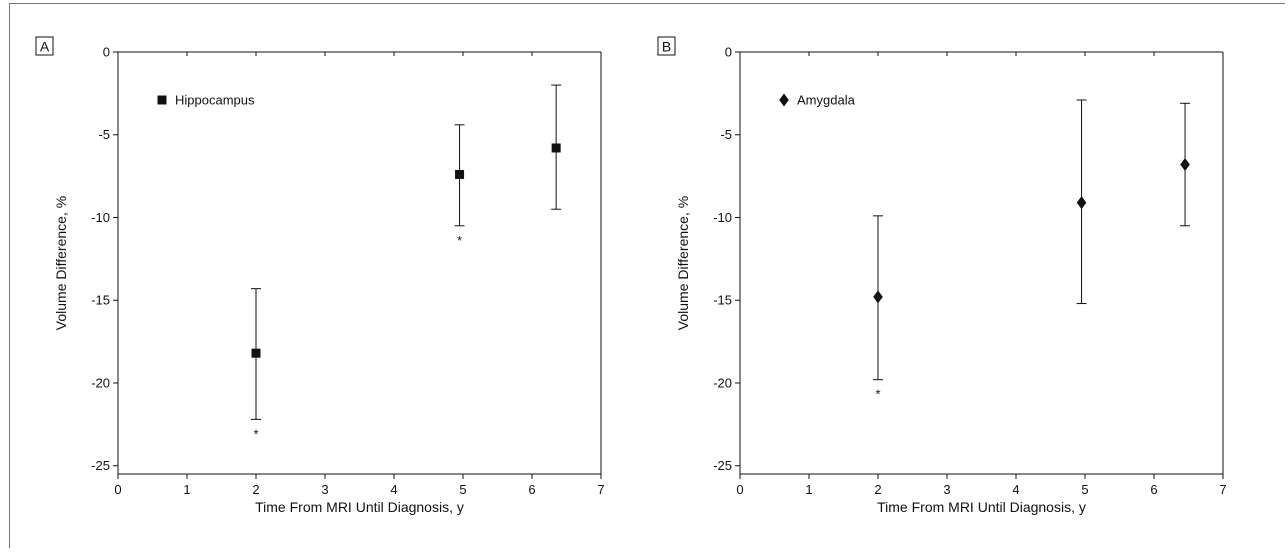  I want to click on legend-marker-diamond, so click(784, 100).